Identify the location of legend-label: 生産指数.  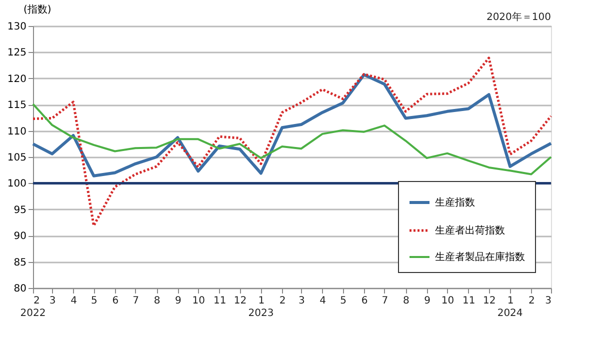
(455, 202).